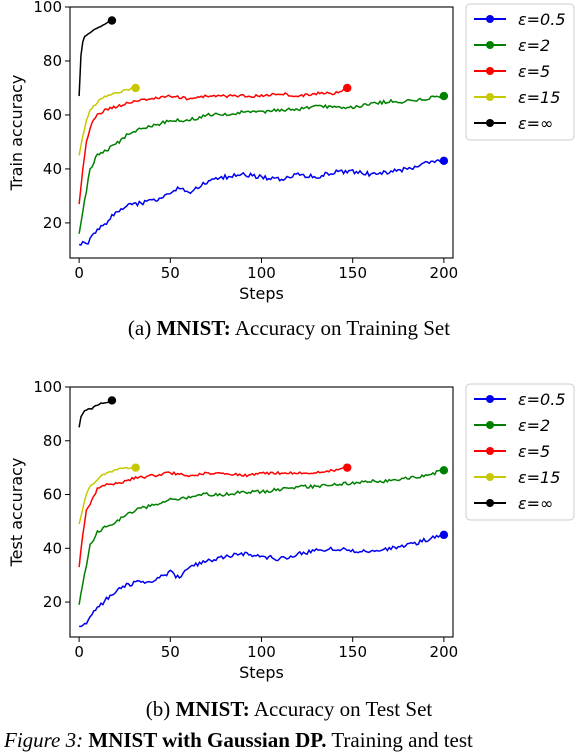 The image size is (578, 753). I want to click on caption-b: (b) MNIST: Accuracy on Test Set, so click(289, 709).